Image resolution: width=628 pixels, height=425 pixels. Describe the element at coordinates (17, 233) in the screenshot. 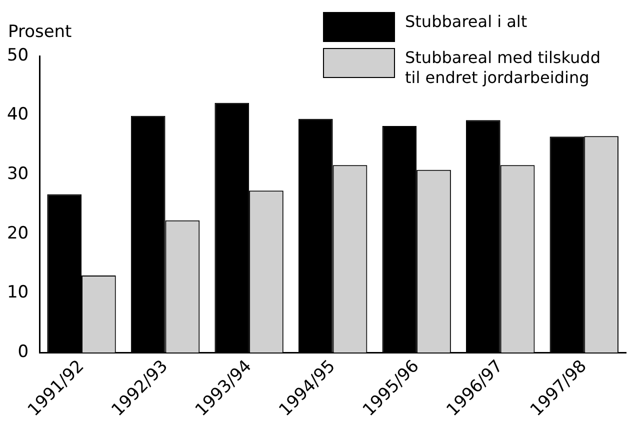

I see `y-tick-label: 20` at that location.